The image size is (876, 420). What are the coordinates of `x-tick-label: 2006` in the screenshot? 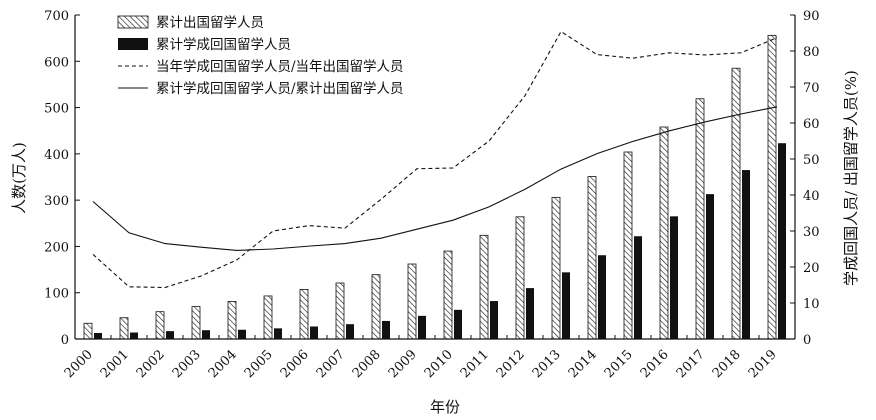 It's located at (295, 364).